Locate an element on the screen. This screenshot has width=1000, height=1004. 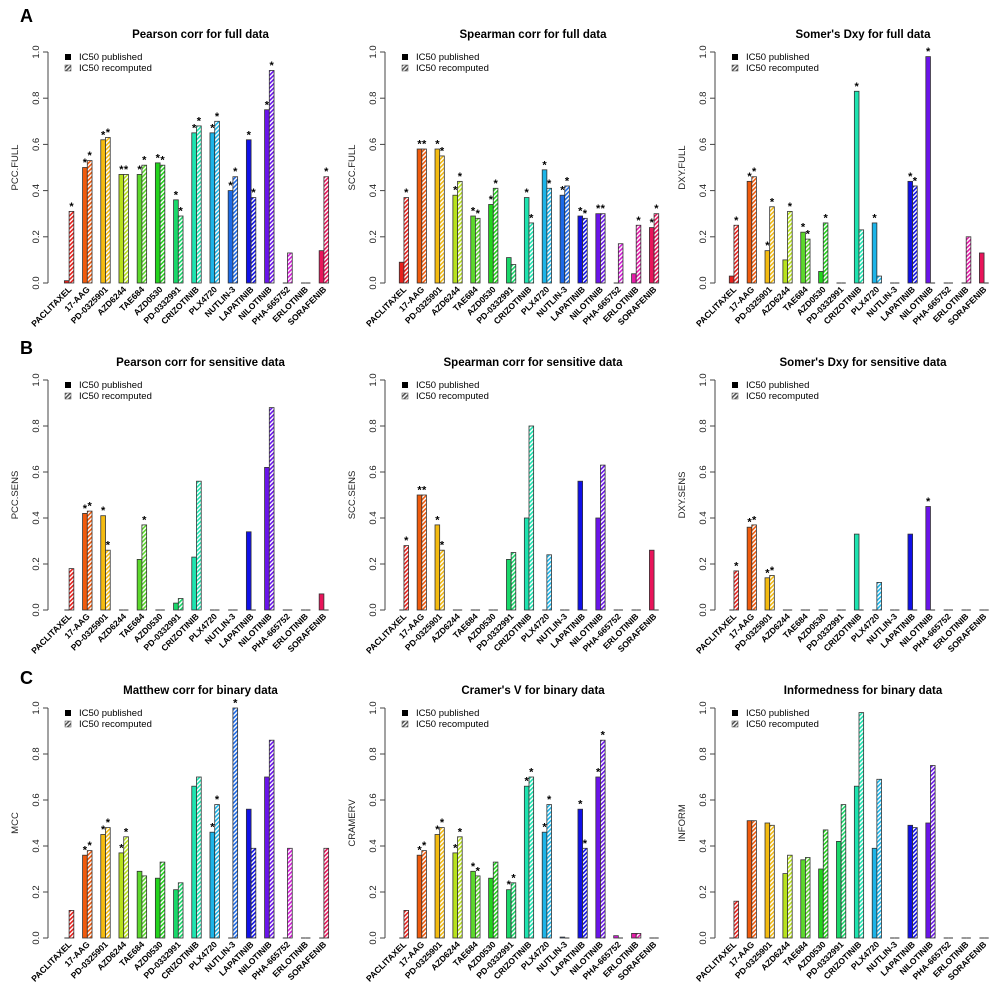
bar-group-tae684: ** is located at coordinates (475, 245).